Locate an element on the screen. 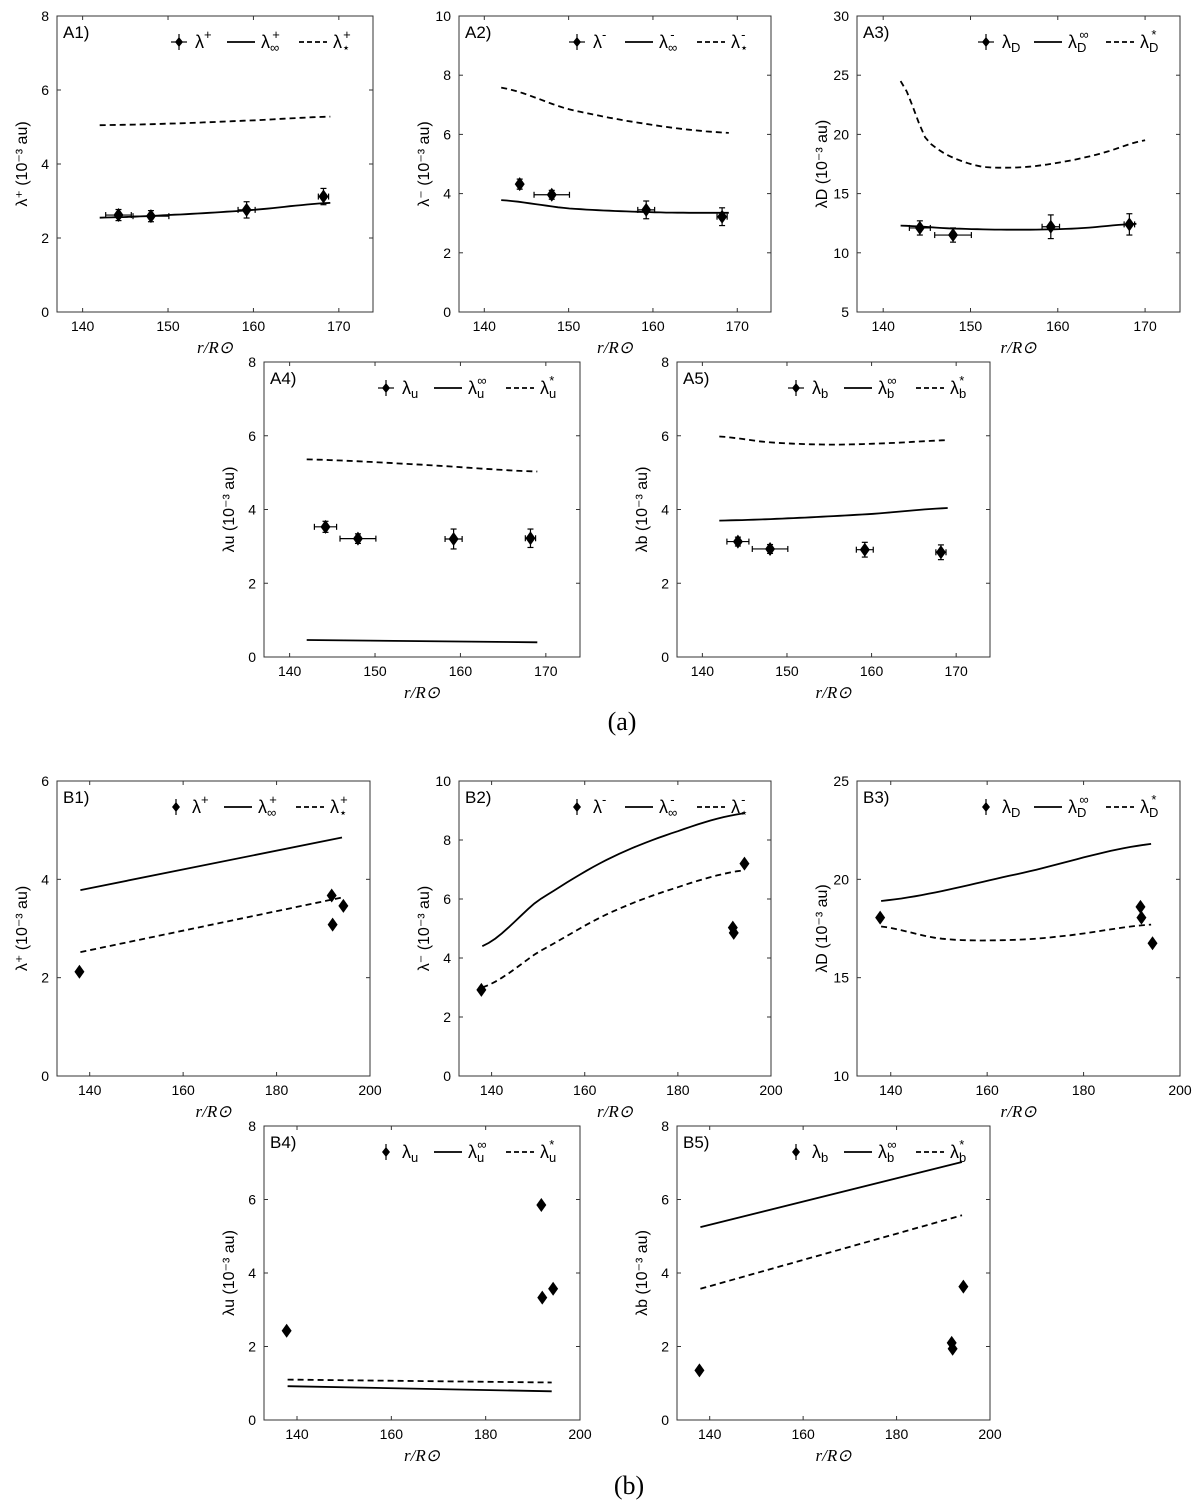 The height and width of the screenshot is (1509, 1200). panel-label: B4) is located at coordinates (283, 1142).